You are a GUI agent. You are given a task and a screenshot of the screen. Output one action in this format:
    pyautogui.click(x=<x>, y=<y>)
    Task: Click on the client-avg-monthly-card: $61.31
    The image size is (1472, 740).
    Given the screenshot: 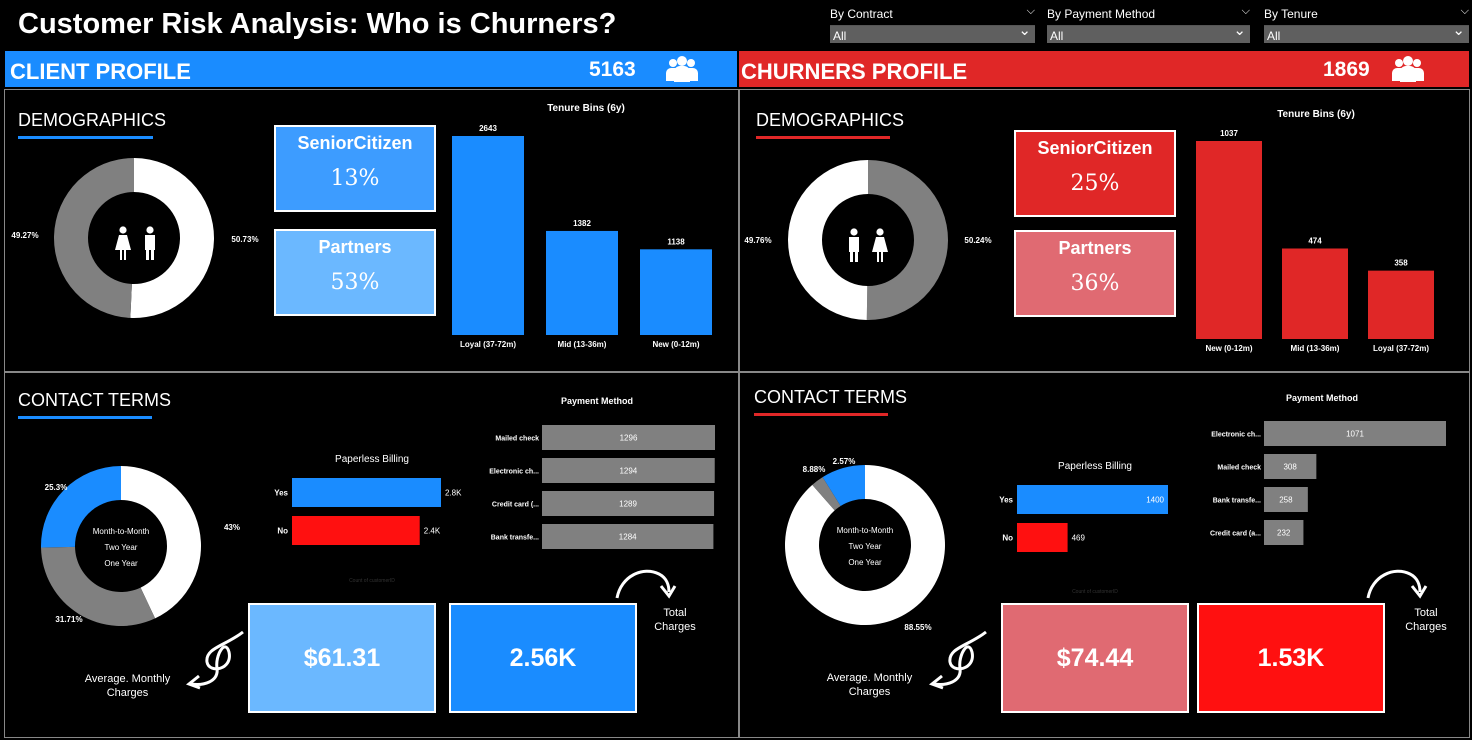 What is the action you would take?
    pyautogui.click(x=342, y=658)
    